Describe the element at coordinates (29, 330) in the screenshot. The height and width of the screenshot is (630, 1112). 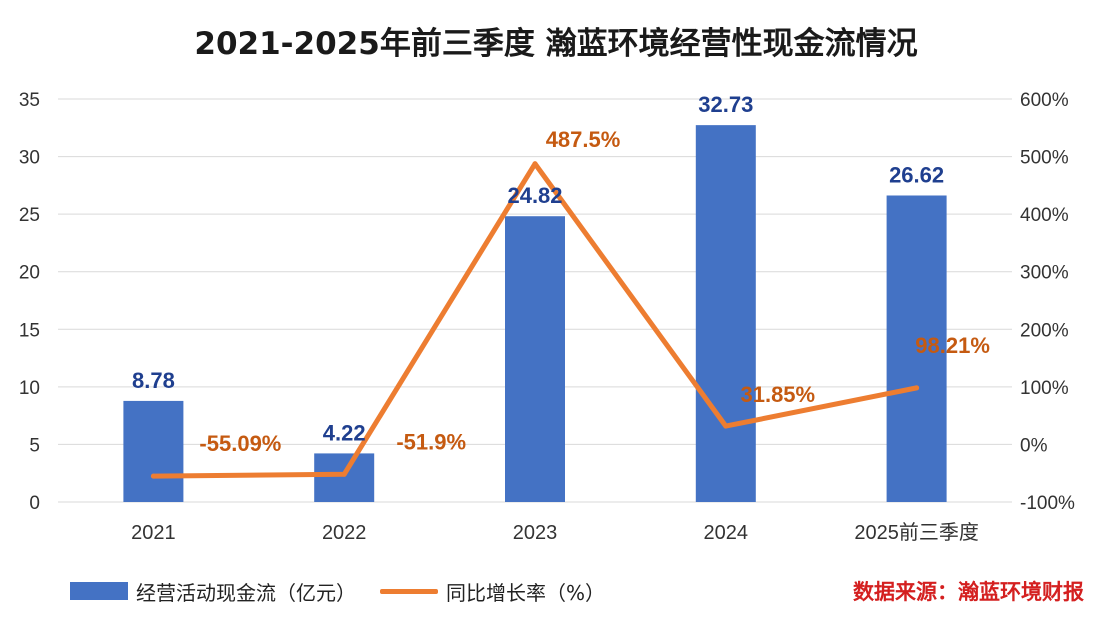
I see `y-left-tick-label: 15` at that location.